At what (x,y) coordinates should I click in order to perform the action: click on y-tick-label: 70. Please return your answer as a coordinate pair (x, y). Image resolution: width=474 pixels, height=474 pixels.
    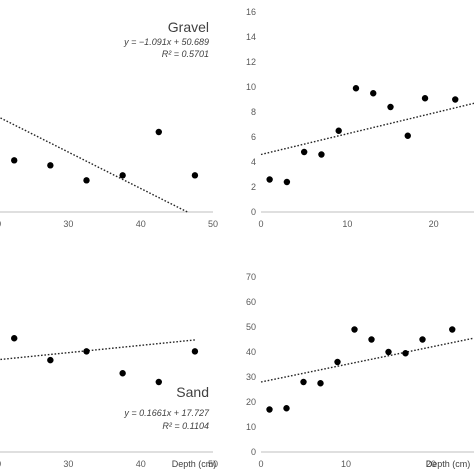
    Looking at the image, I should click on (251, 277).